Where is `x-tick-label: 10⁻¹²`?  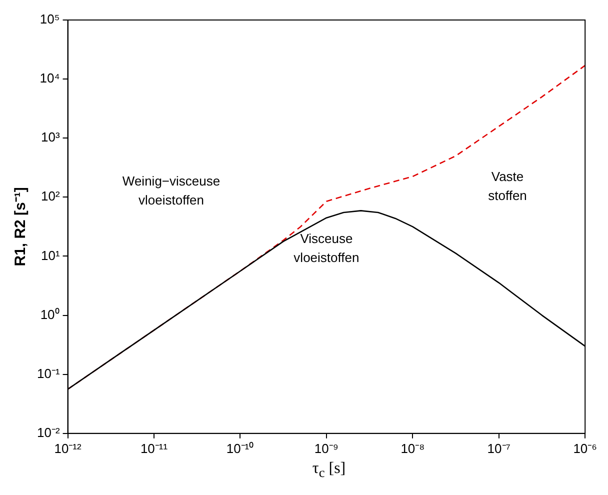
x-tick-label: 10⁻¹² is located at coordinates (68, 448).